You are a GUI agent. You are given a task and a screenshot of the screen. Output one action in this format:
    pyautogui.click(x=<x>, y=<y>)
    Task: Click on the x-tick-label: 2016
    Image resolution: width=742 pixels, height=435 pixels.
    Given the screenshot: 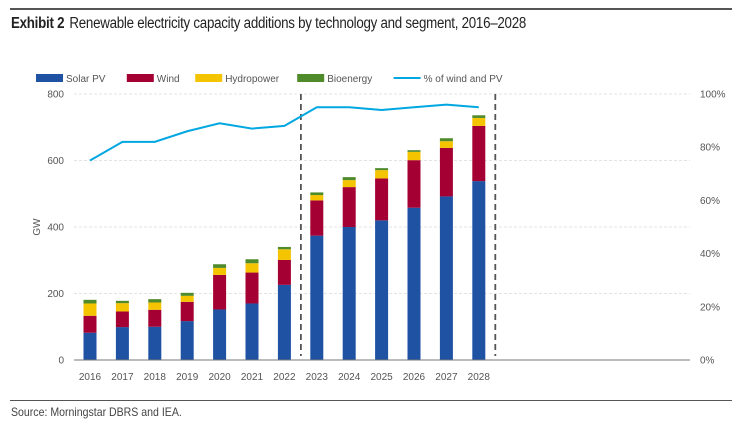 What is the action you would take?
    pyautogui.click(x=90, y=377)
    